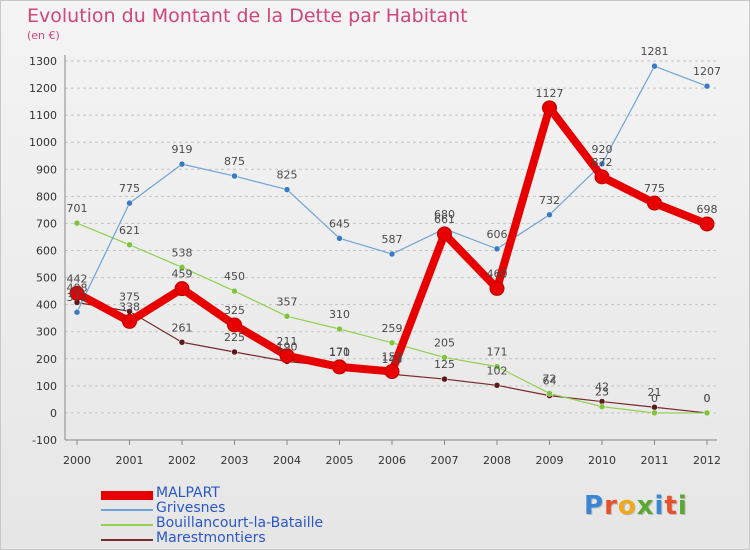 The width and height of the screenshot is (750, 550). I want to click on data-label-grivesnes: 825, so click(287, 175).